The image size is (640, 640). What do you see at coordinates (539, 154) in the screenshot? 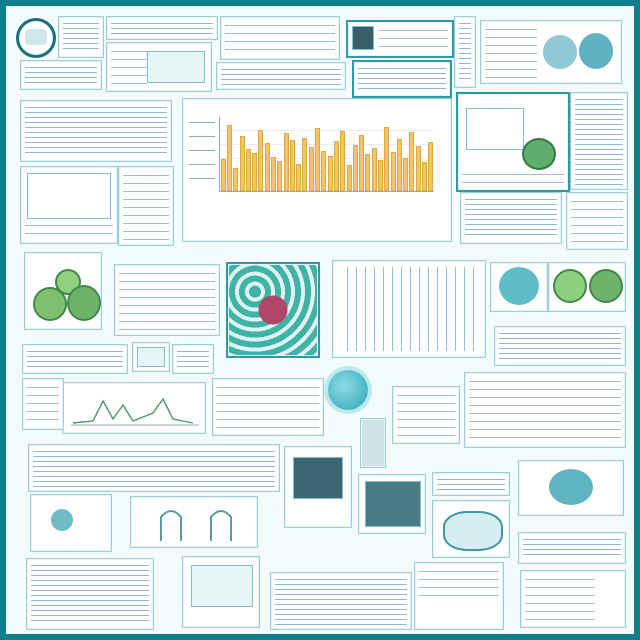
I see `leaf-icon` at bounding box center [539, 154].